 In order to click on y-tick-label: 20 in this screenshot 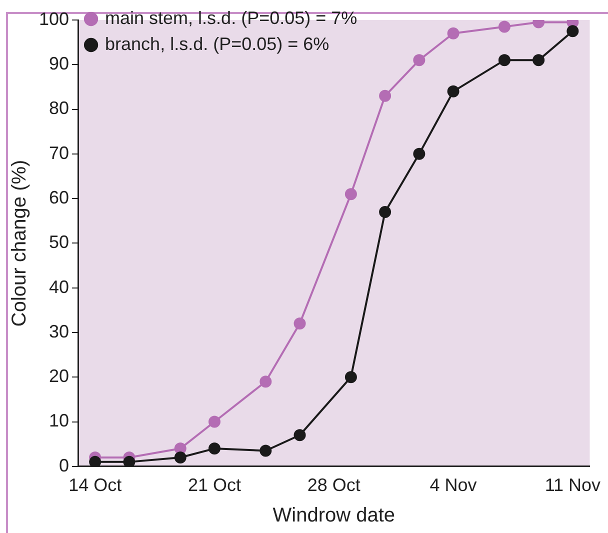, I will do `click(59, 376)`.